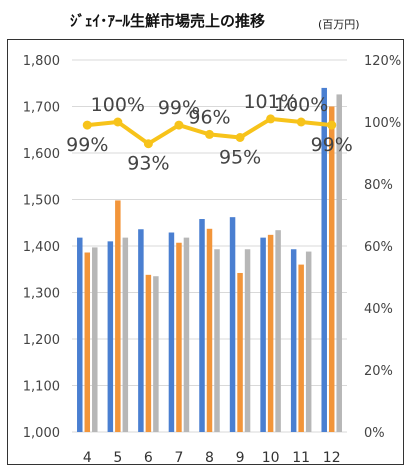  Describe the element at coordinates (117, 458) in the screenshot. I see `x-tick-label: 5` at that location.